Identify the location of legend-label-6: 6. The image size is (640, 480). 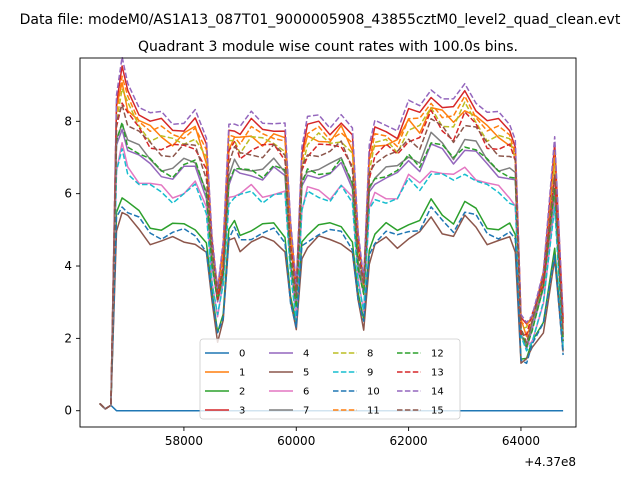
(306, 392).